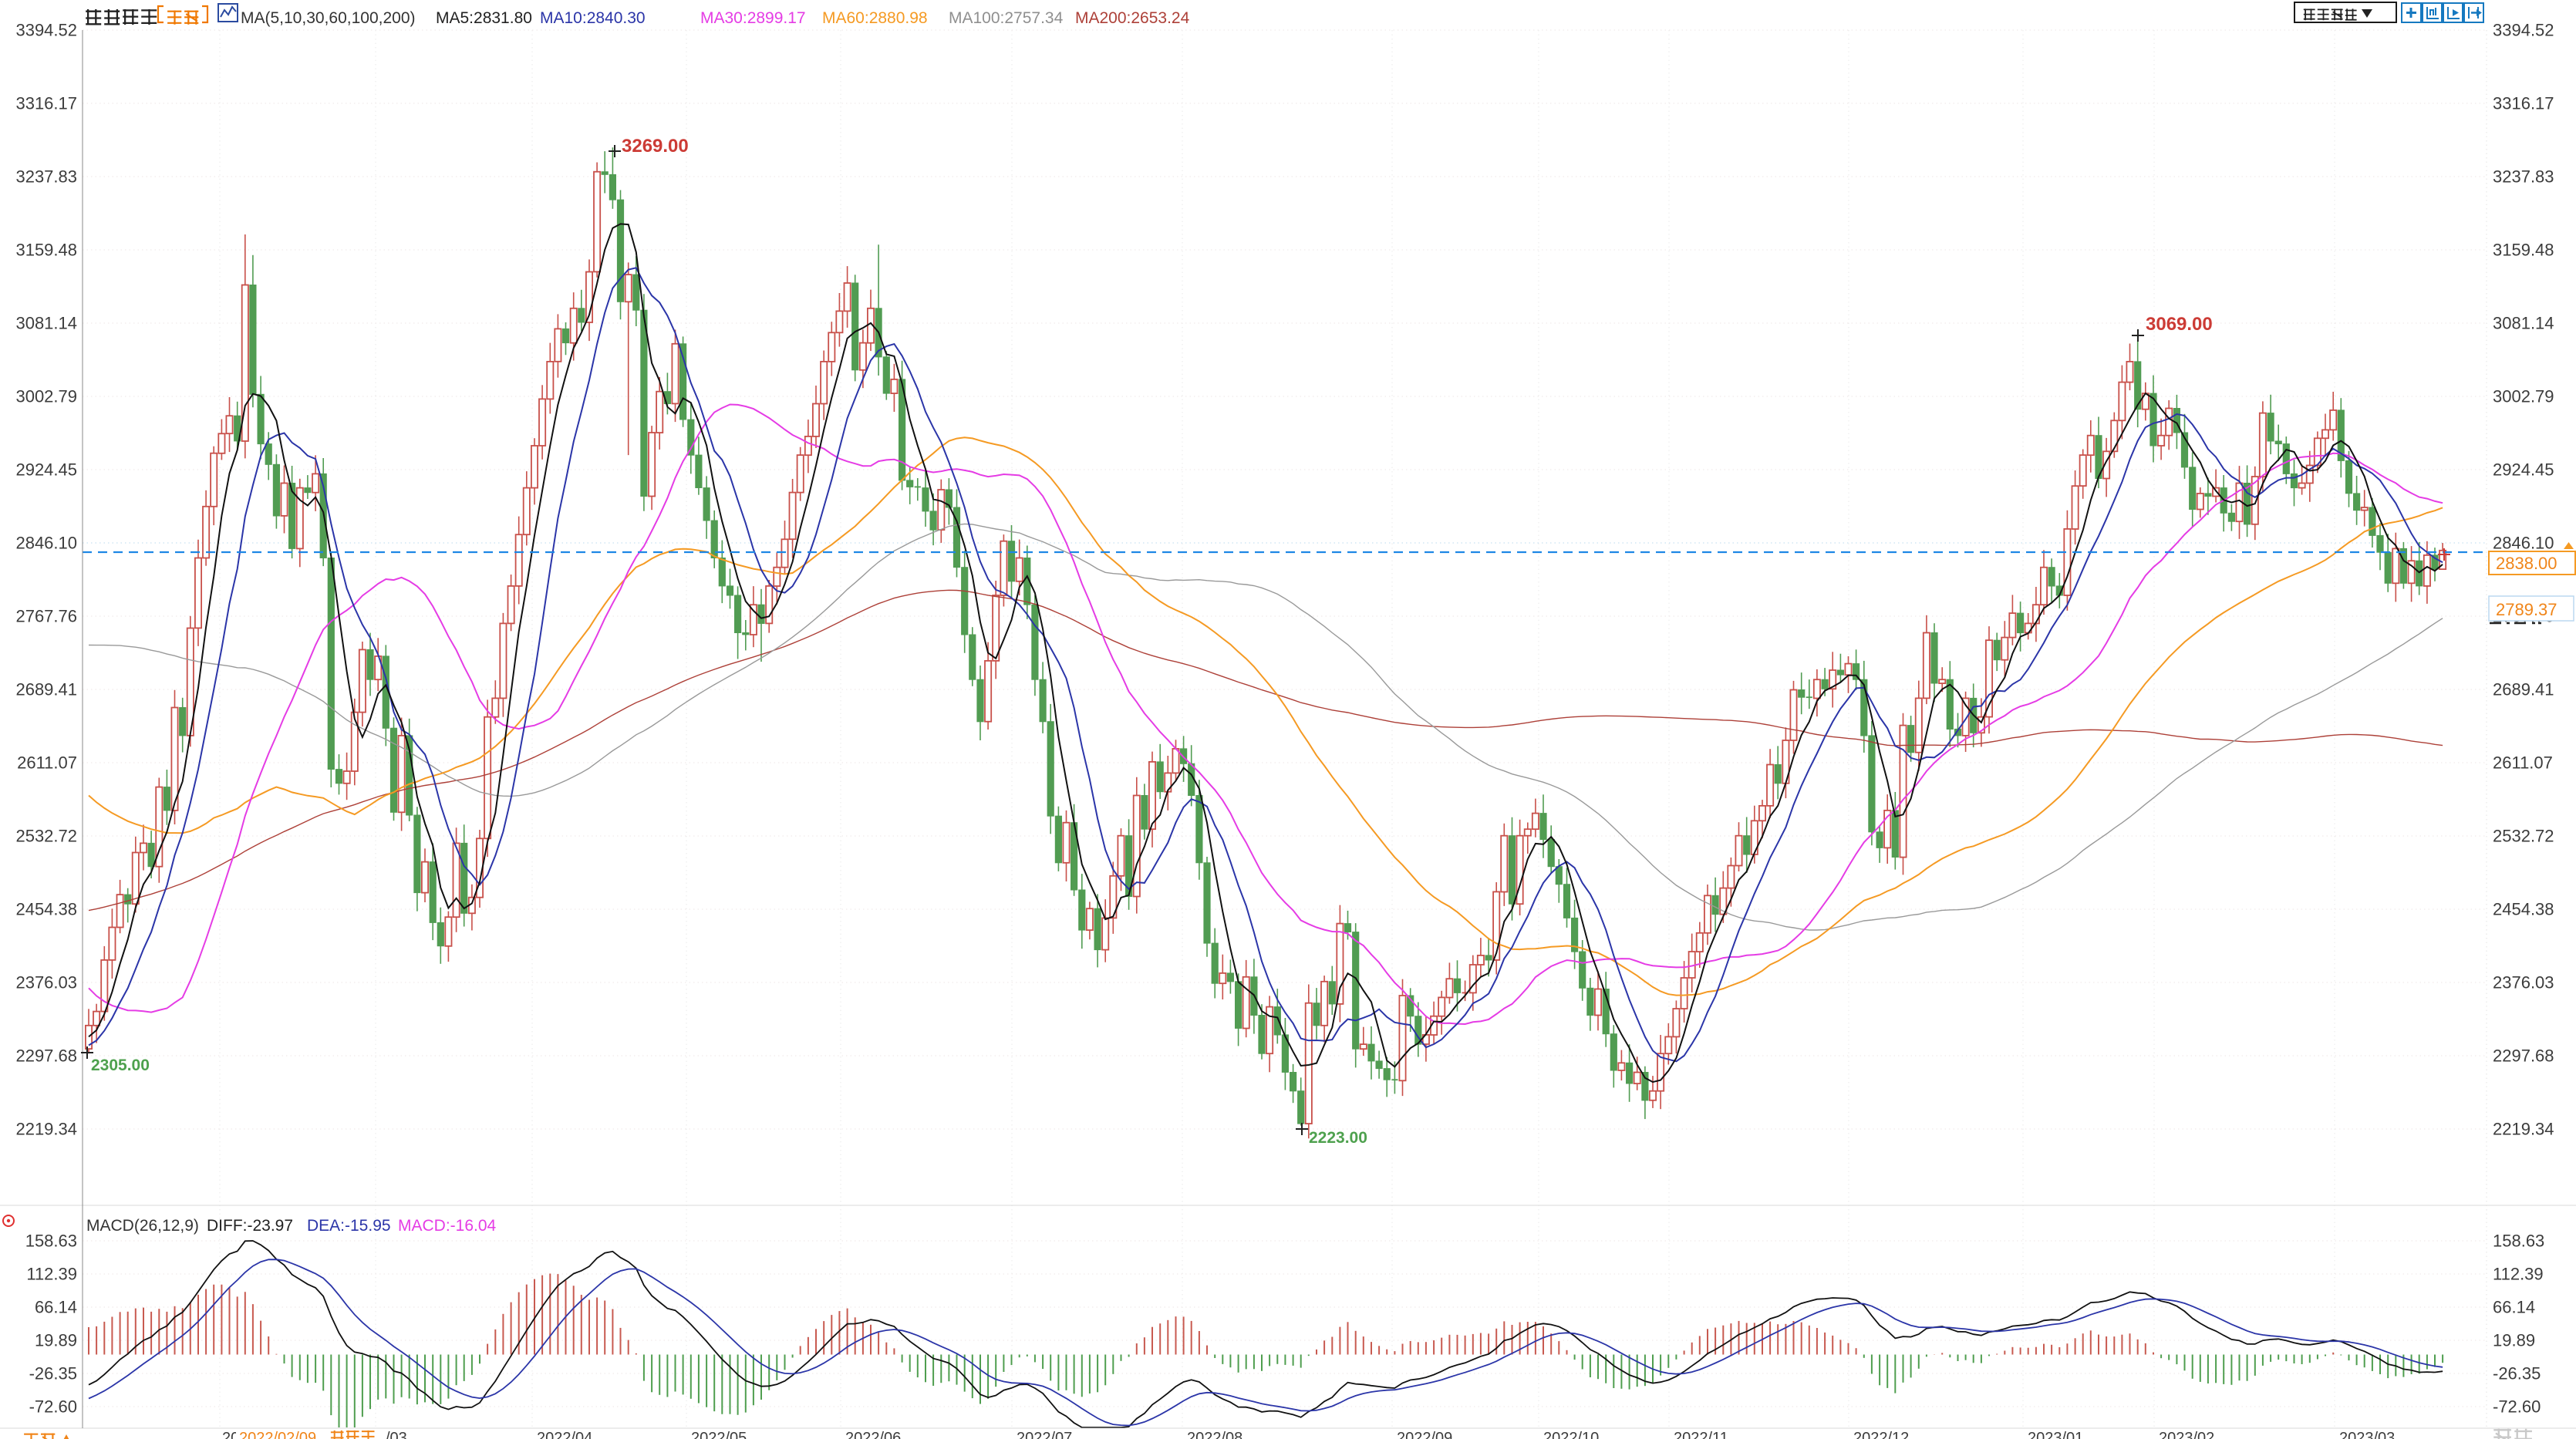  Describe the element at coordinates (753, 18) in the screenshot. I see `svg-text: MA30:2899.17` at that location.